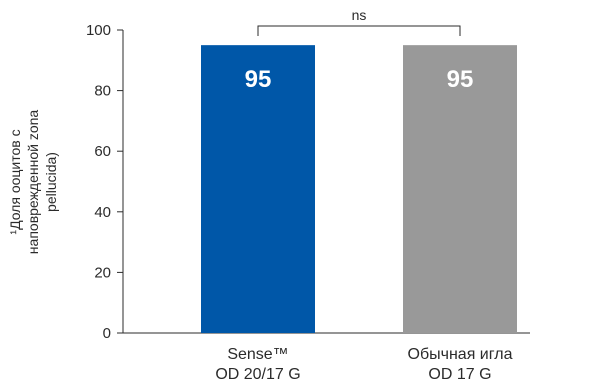  What do you see at coordinates (359, 15) in the screenshot?
I see `significance-label: ns` at bounding box center [359, 15].